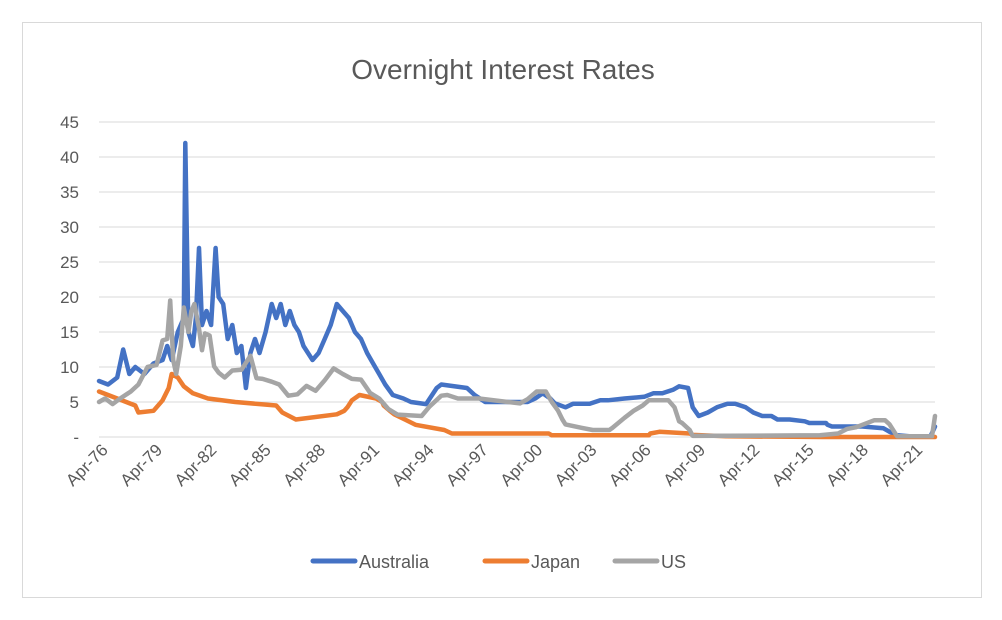  What do you see at coordinates (848, 465) in the screenshot?
I see `x-tick-label: Apr-18` at bounding box center [848, 465].